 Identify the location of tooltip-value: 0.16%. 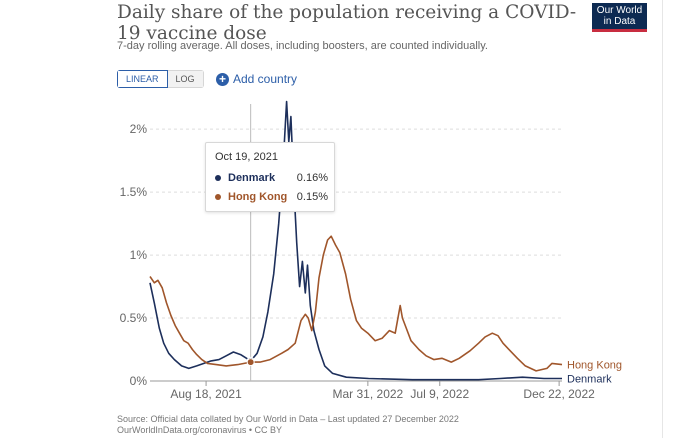
(312, 178).